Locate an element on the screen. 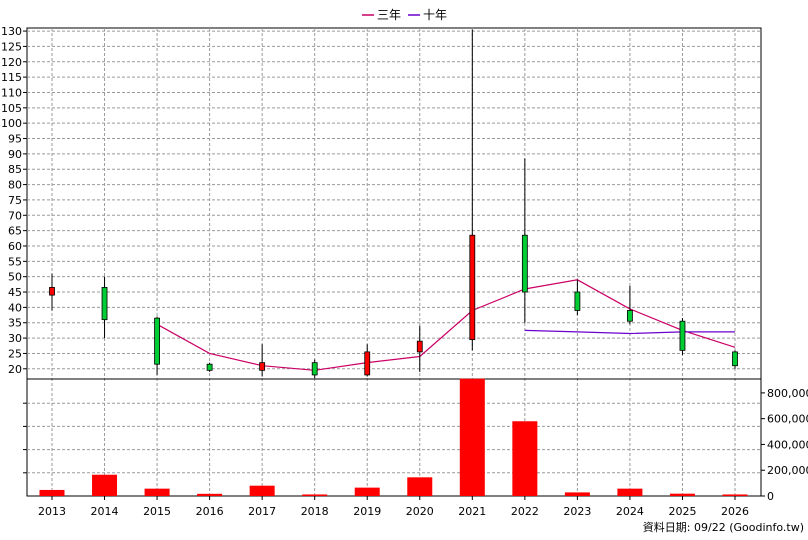 The image size is (808, 540). price-tick-label: 55 is located at coordinates (15, 261).